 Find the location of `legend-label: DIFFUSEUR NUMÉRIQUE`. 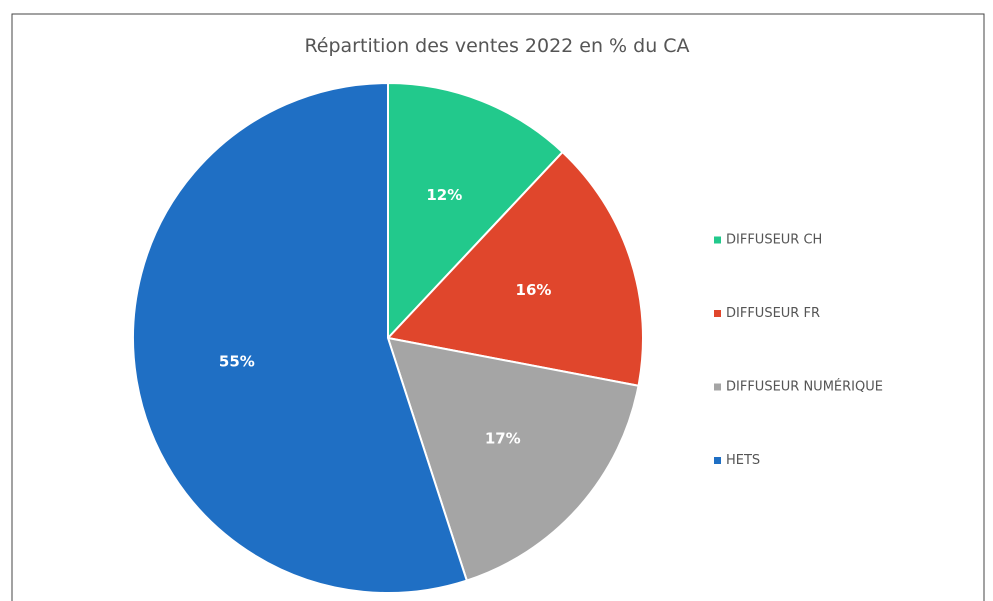

legend-label: DIFFUSEUR NUMÉRIQUE is located at coordinates (804, 387).